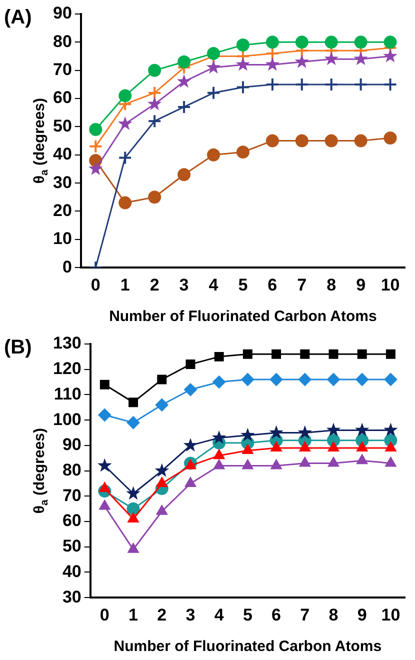 This screenshot has height=660, width=415. What do you see at coordinates (18, 17) in the screenshot?
I see `chart-title: (A)` at bounding box center [18, 17].